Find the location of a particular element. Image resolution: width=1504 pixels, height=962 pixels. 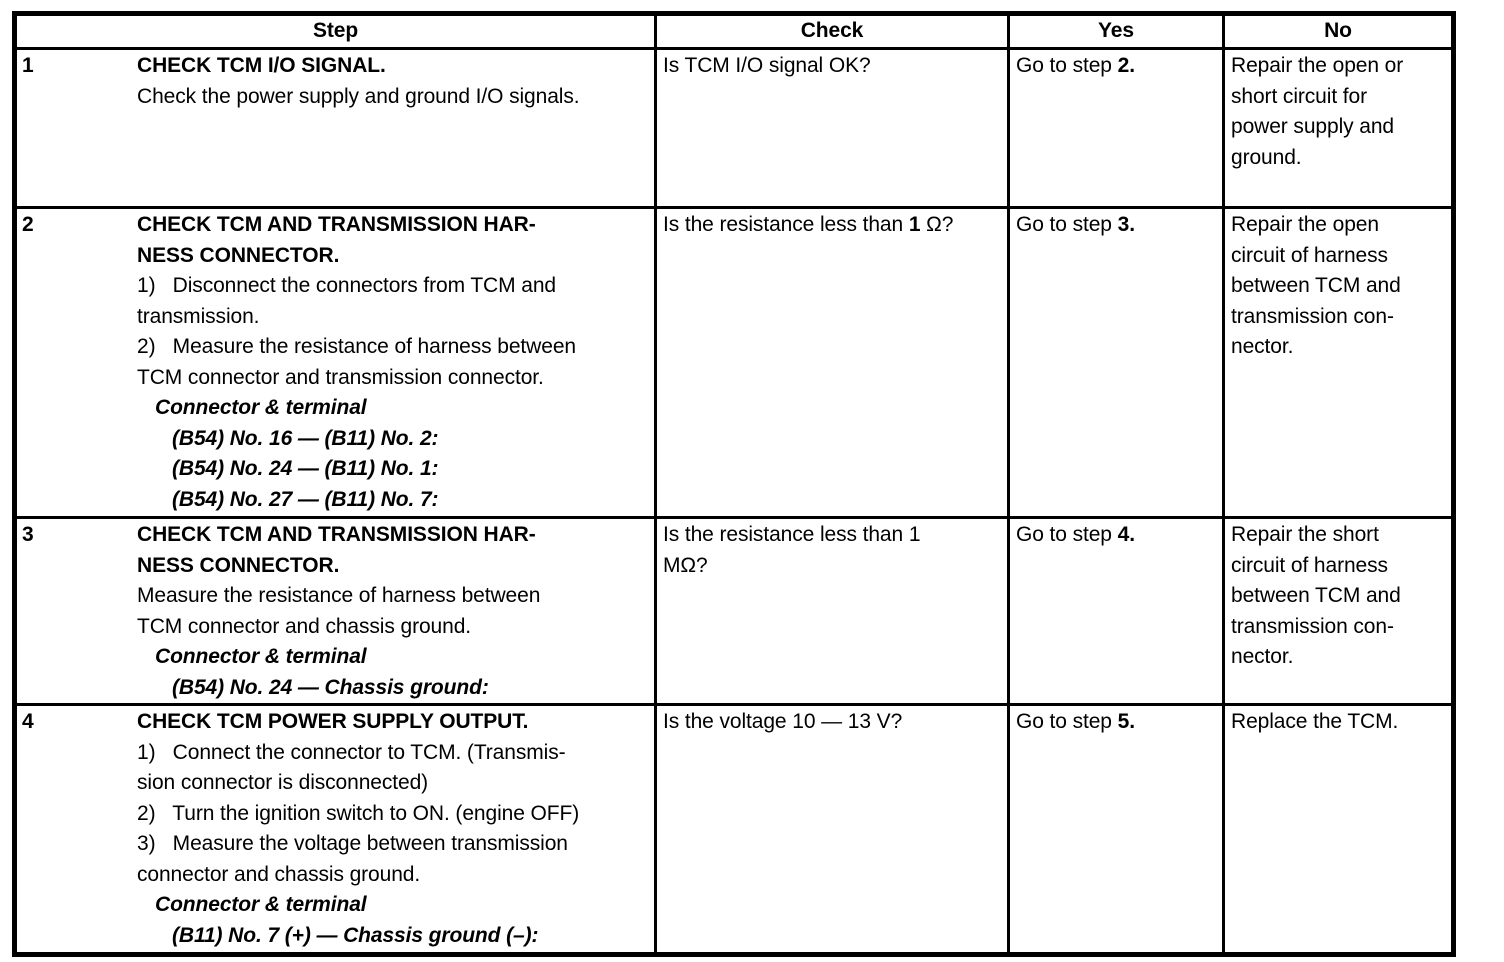

table-text-line: (B11) No. 7 (+) — Chassis ground (–): is located at coordinates (355, 935).